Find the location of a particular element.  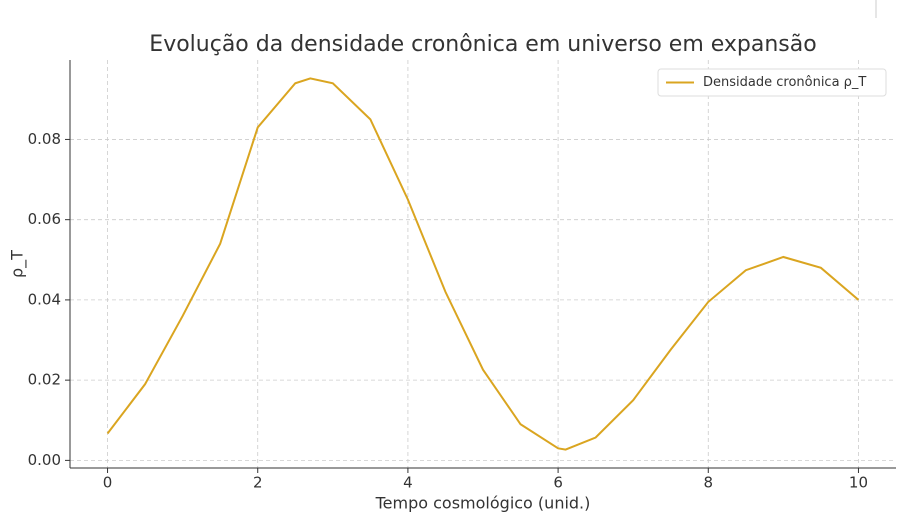

x-tick-label: 10 is located at coordinates (858, 483).